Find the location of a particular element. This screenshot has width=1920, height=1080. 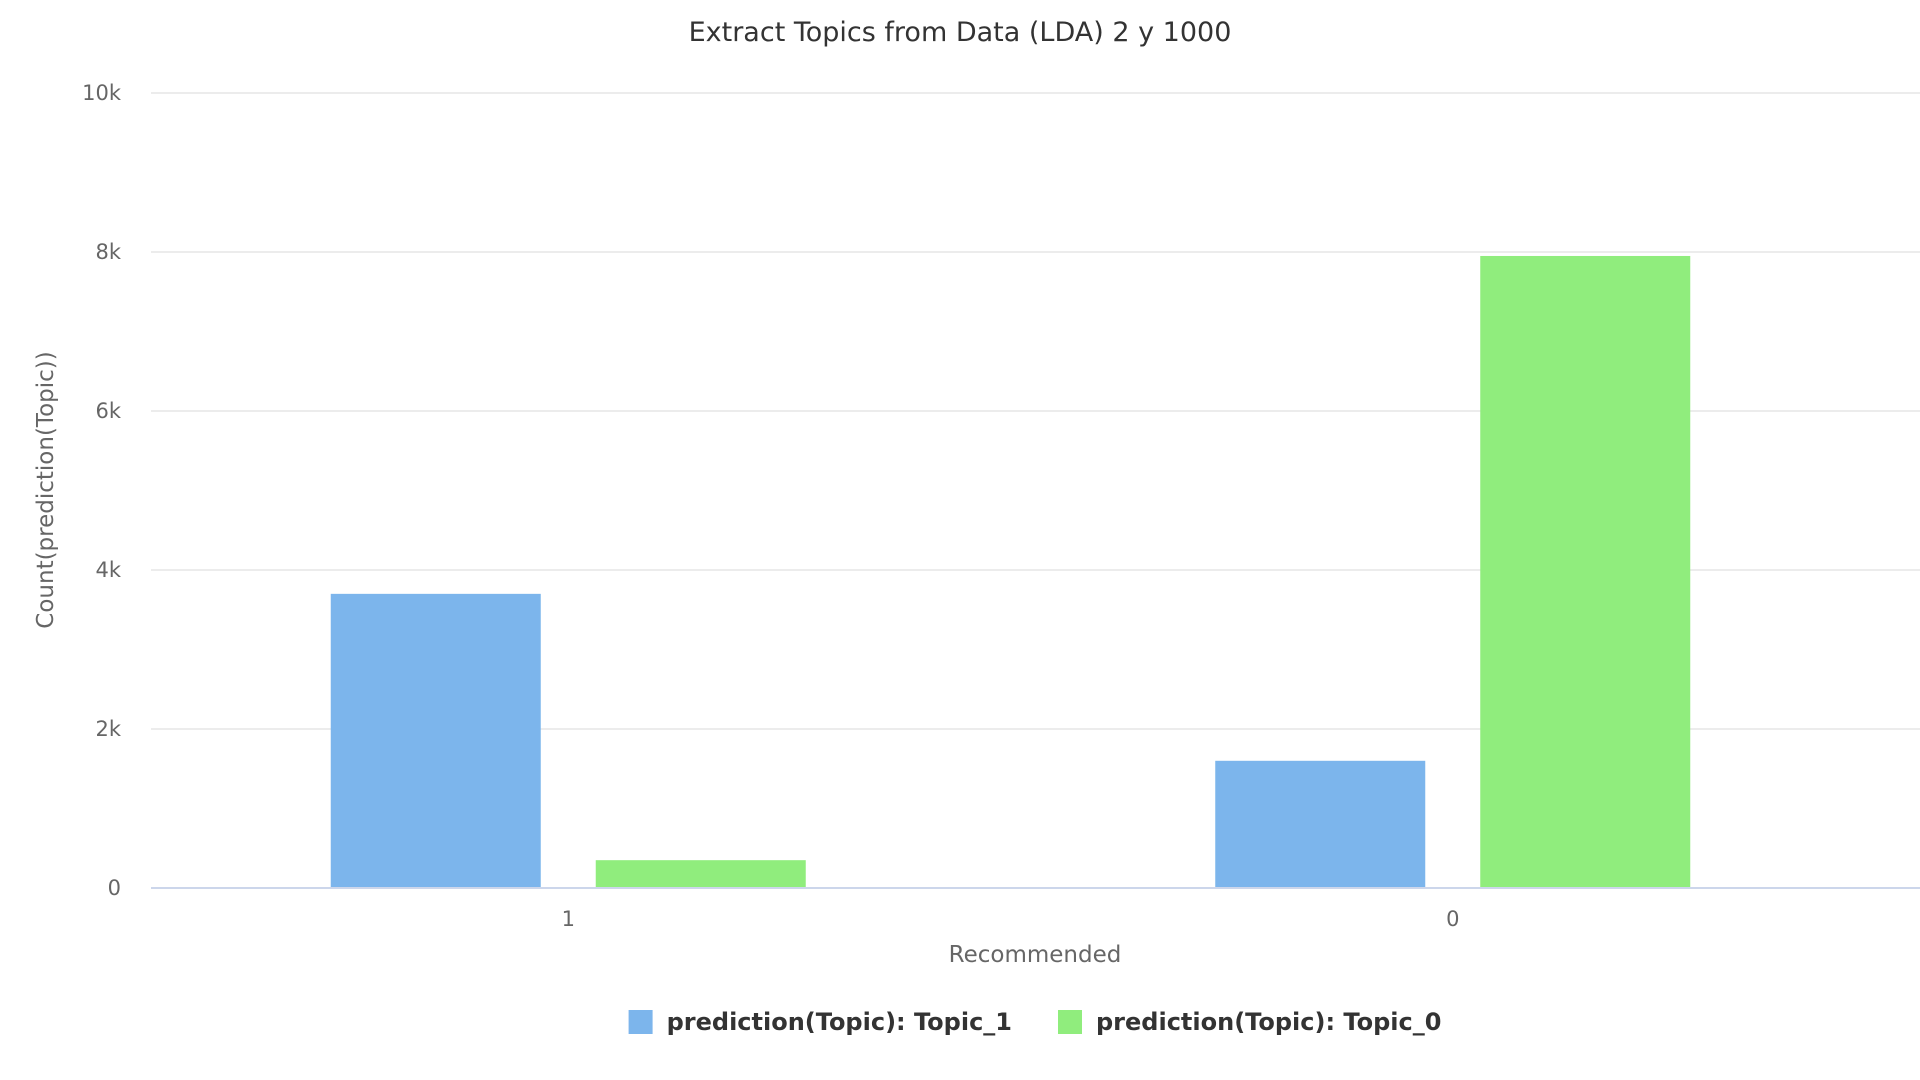

y-axis-title: Count(prediction(Topic)) is located at coordinates (46, 489).